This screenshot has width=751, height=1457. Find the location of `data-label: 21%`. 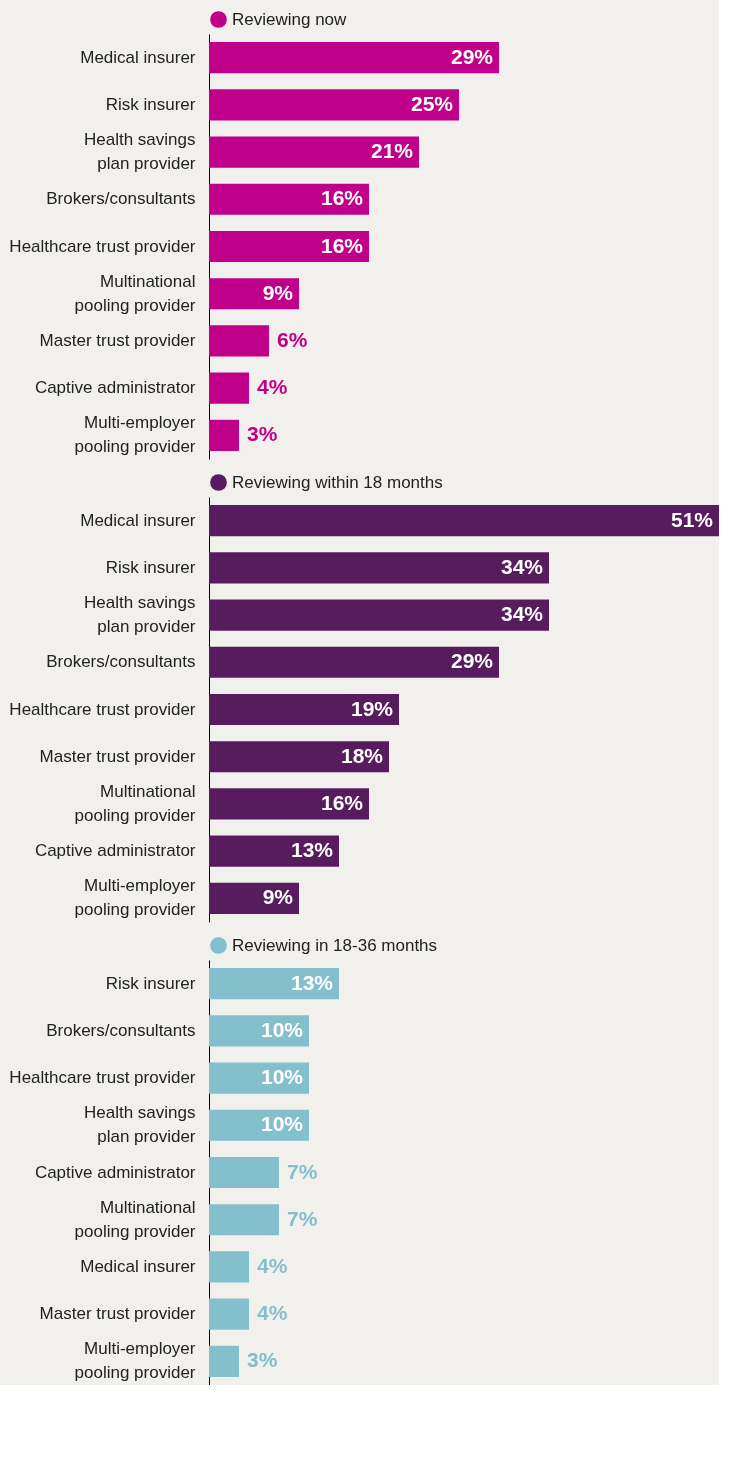

data-label: 21% is located at coordinates (392, 151).